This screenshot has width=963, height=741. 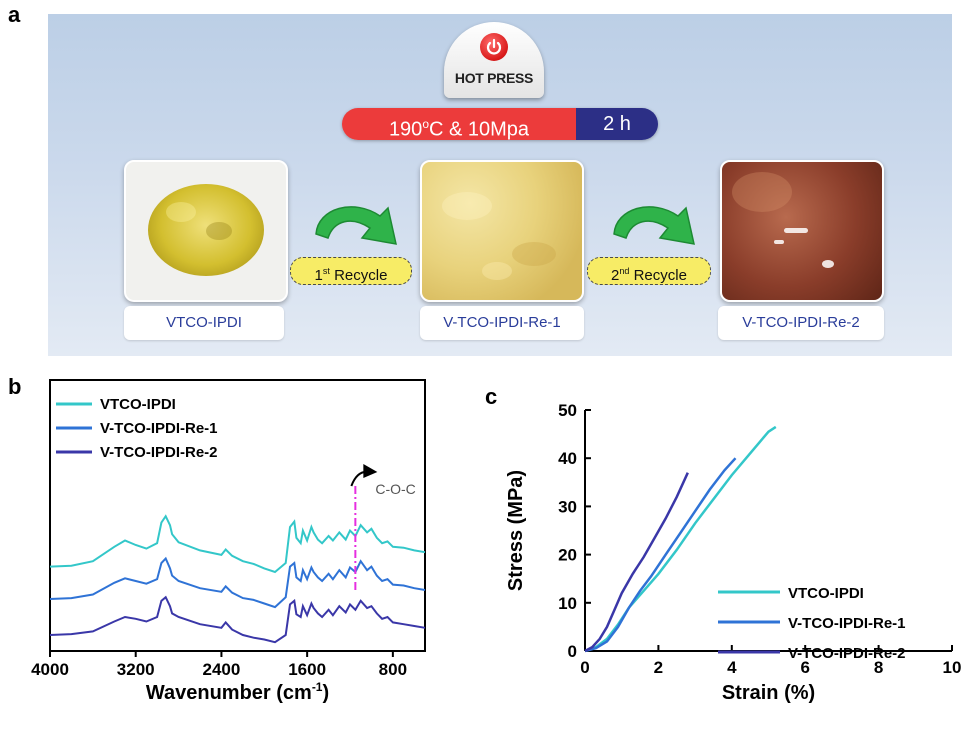 I want to click on x-tick-label: 6, so click(x=804, y=667).